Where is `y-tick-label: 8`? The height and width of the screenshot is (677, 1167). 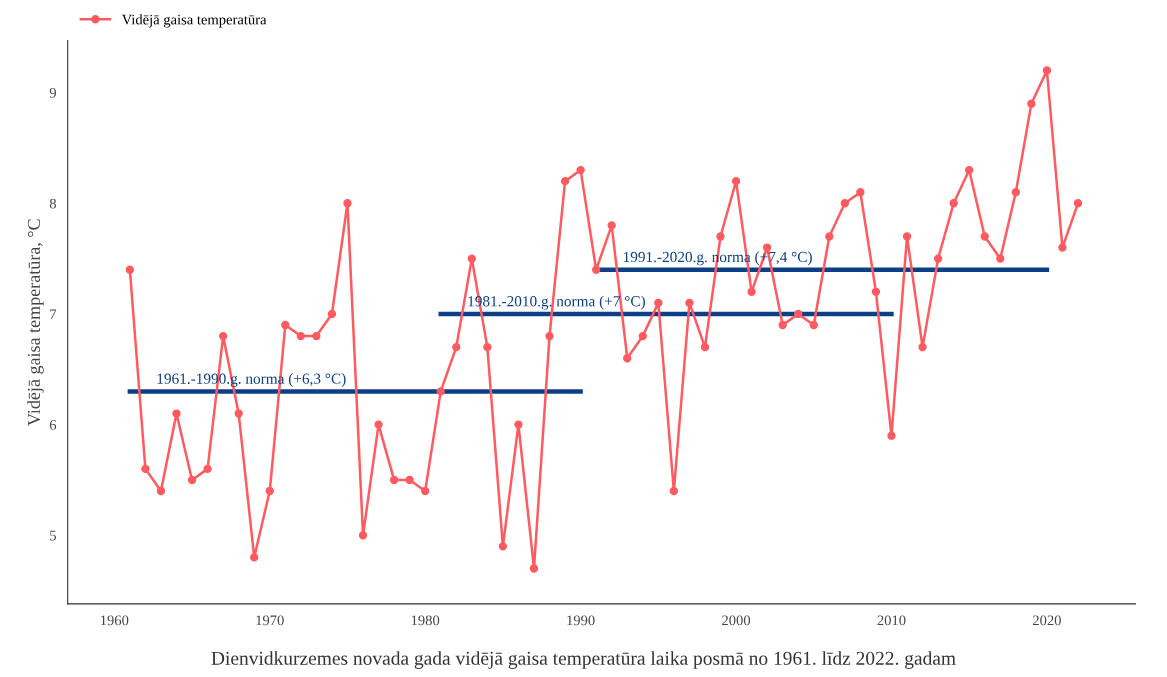 y-tick-label: 8 is located at coordinates (53, 203).